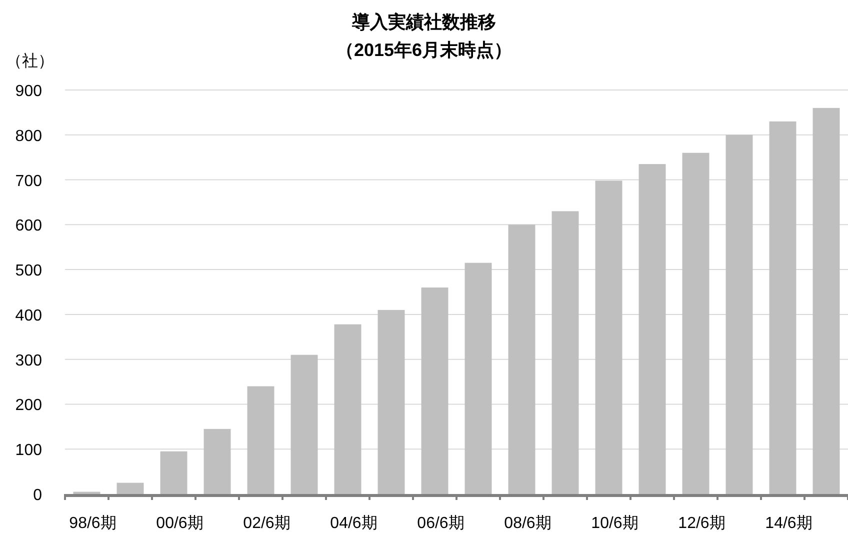  What do you see at coordinates (28, 271) in the screenshot?
I see `y-tick-label: 500` at bounding box center [28, 271].